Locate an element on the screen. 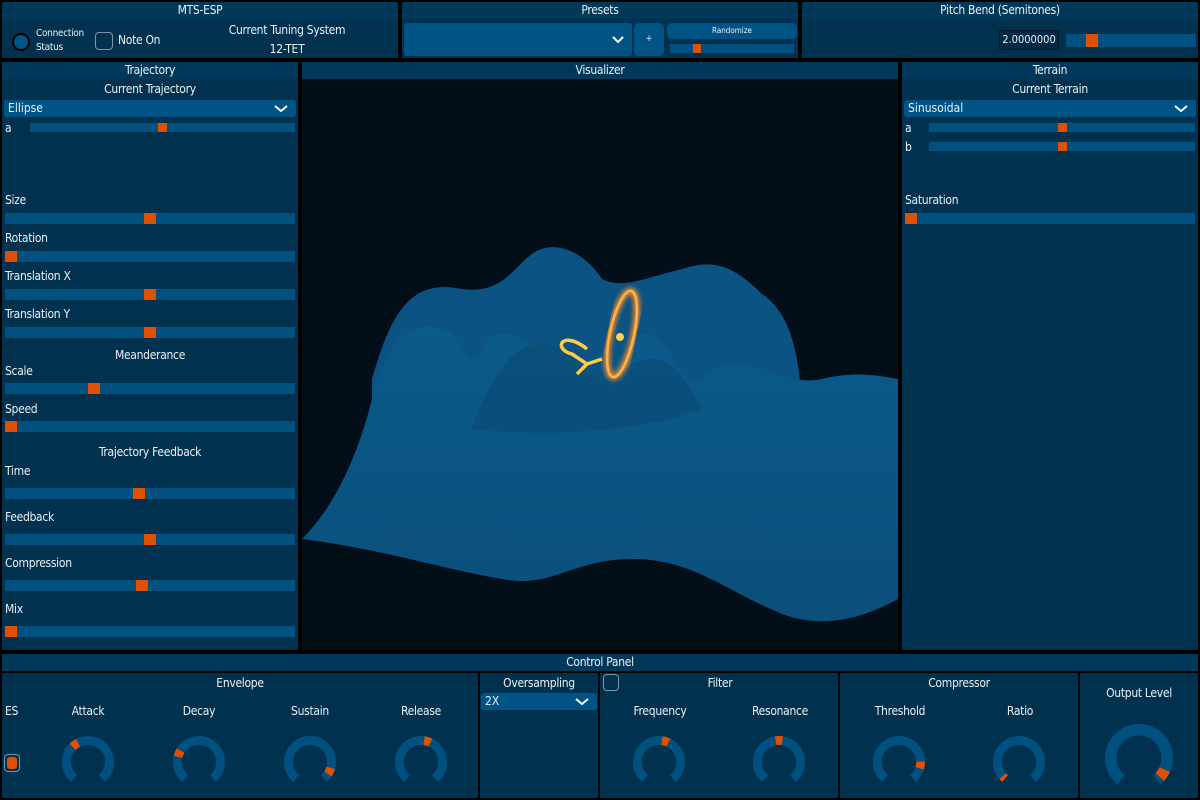 This screenshot has width=1200, height=800. randomize-button: Randomize is located at coordinates (732, 31).